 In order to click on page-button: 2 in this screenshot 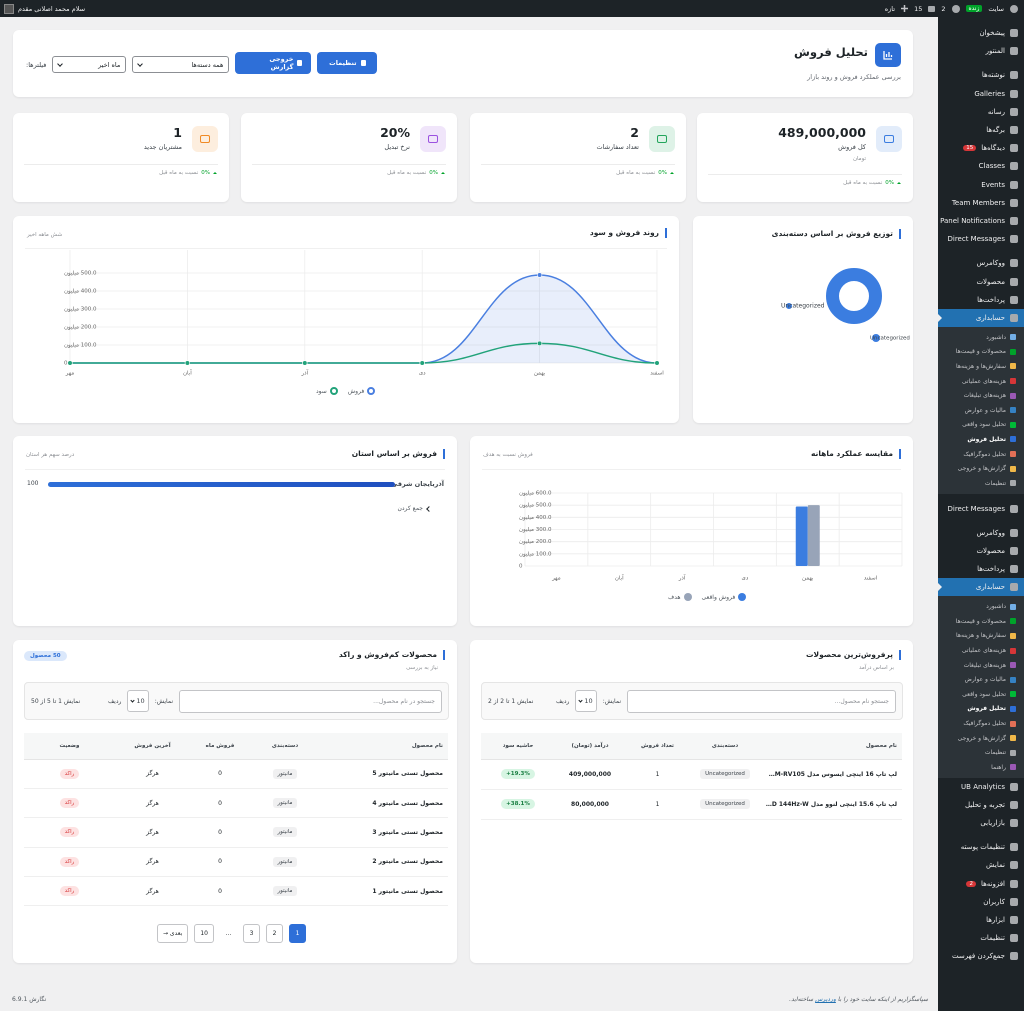, I will do `click(274, 933)`.